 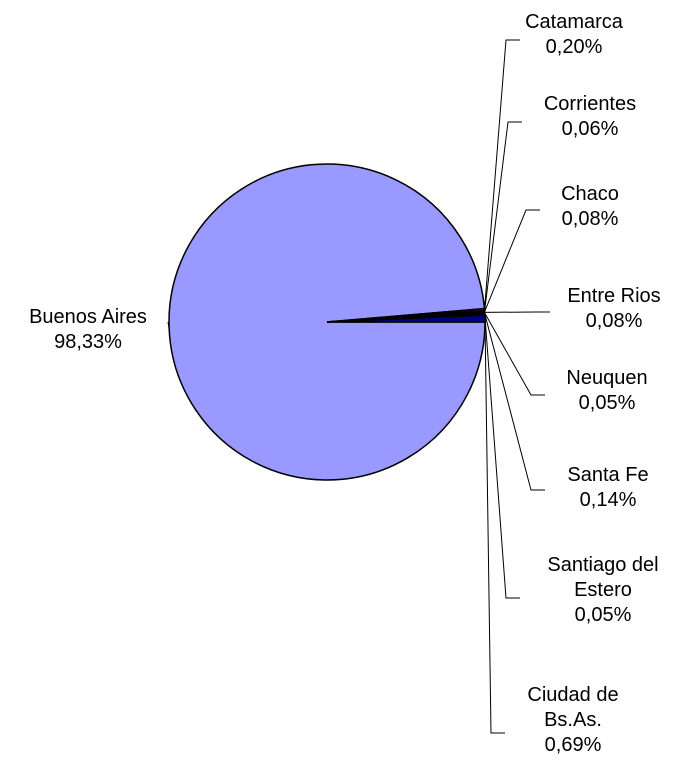 What do you see at coordinates (603, 577) in the screenshot?
I see `category-label: Santiago del Estero` at bounding box center [603, 577].